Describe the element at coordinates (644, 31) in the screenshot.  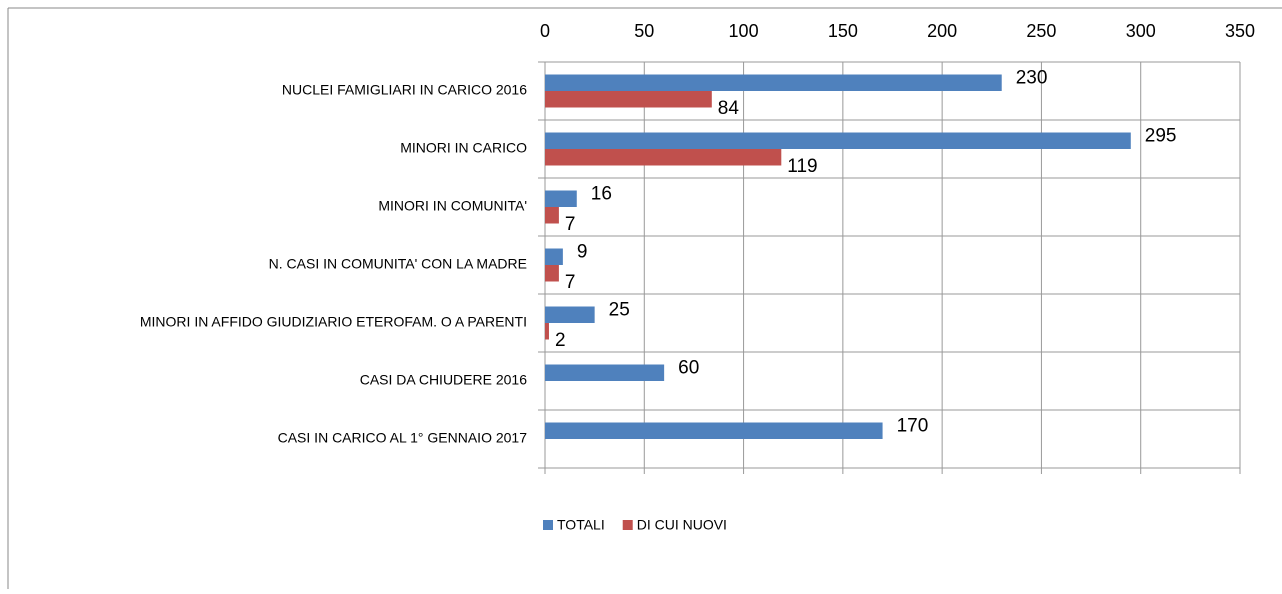
I see `x-tick-label: 50` at that location.